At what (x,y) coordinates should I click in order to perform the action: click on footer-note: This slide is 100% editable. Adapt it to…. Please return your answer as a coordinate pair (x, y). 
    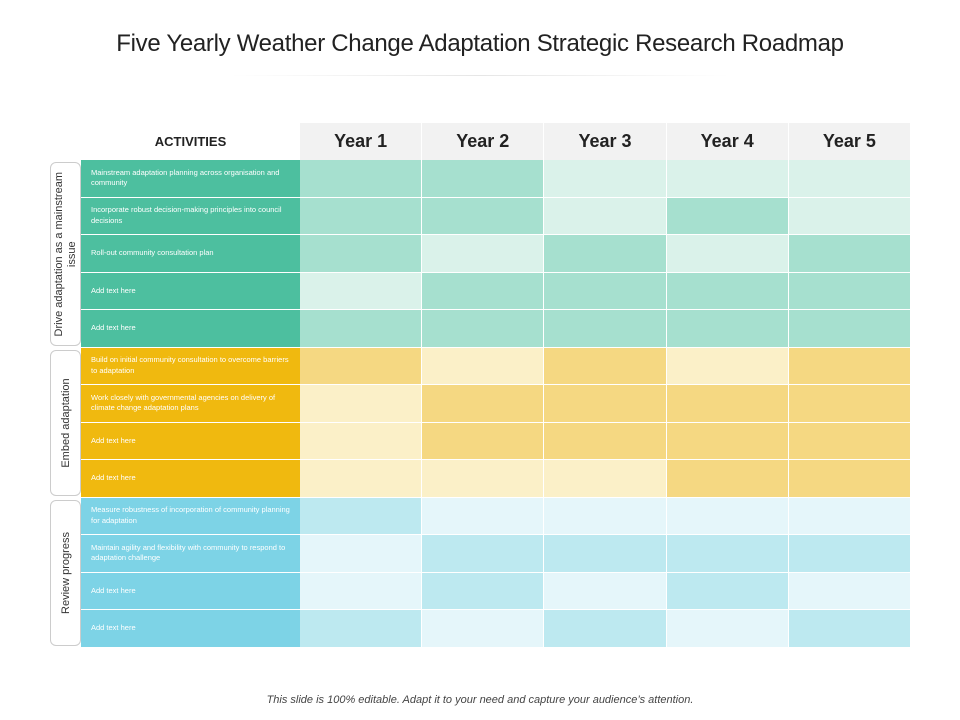
    Looking at the image, I should click on (480, 700).